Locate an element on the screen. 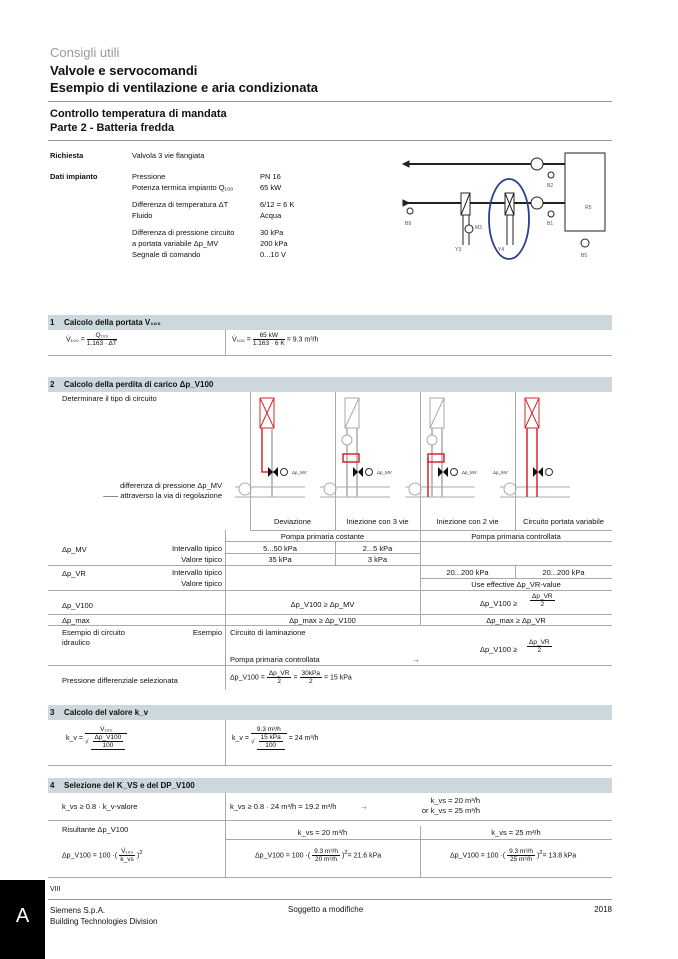 This screenshot has width=678, height=959. plant-data-label: Dati impianto is located at coordinates (74, 176).